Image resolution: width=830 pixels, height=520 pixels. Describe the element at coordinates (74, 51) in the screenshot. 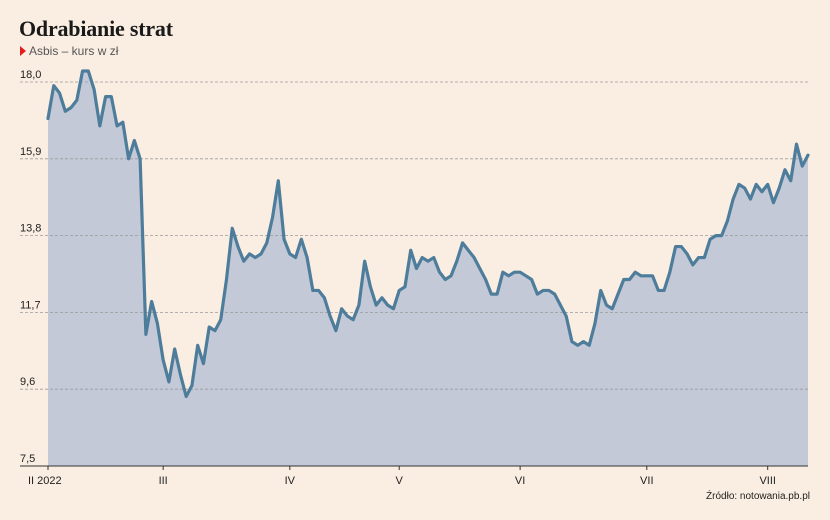

I see `chart-subtitle-label: Asbis – kurs w zł` at that location.